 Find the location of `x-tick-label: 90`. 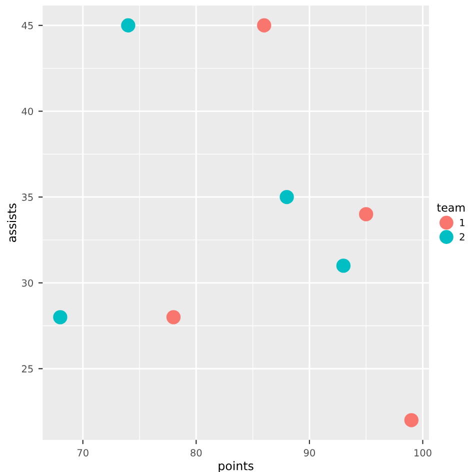

x-tick-label: 90 is located at coordinates (309, 452).